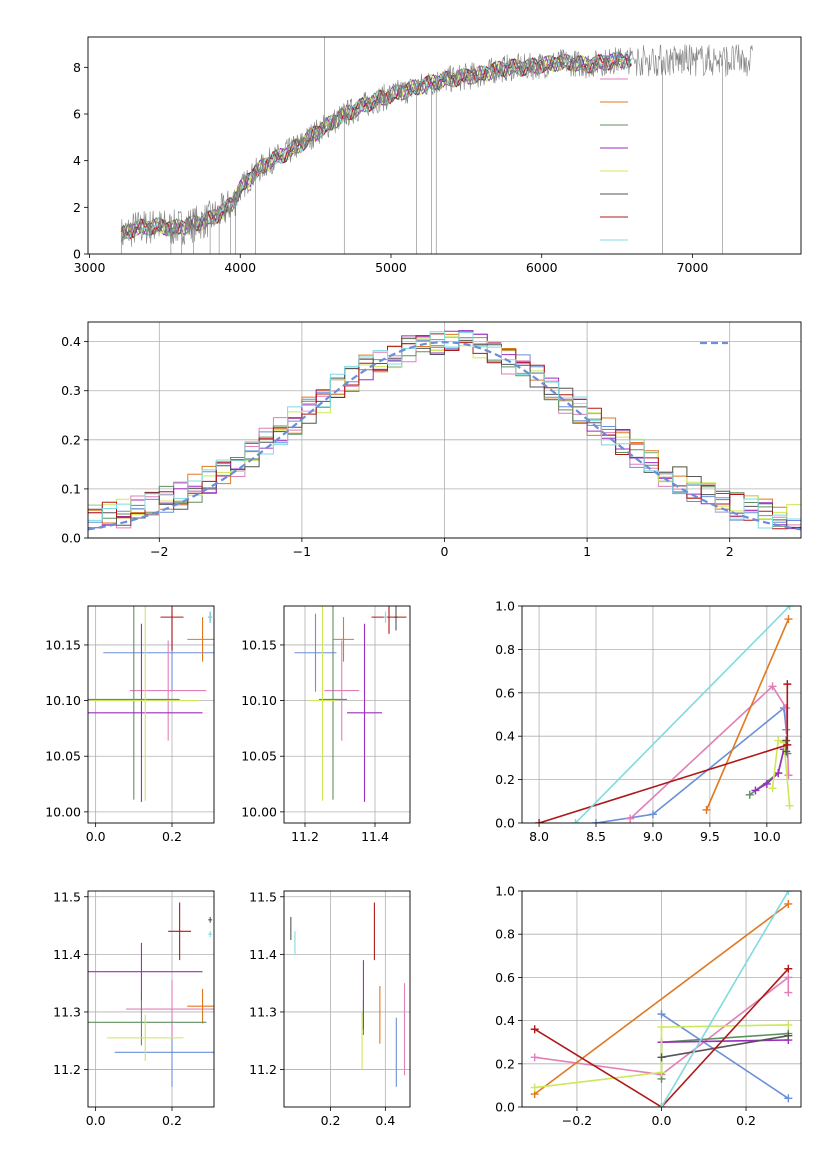  Describe the element at coordinates (67, 896) in the screenshot. I see `y-tick-label: 11.5` at that location.